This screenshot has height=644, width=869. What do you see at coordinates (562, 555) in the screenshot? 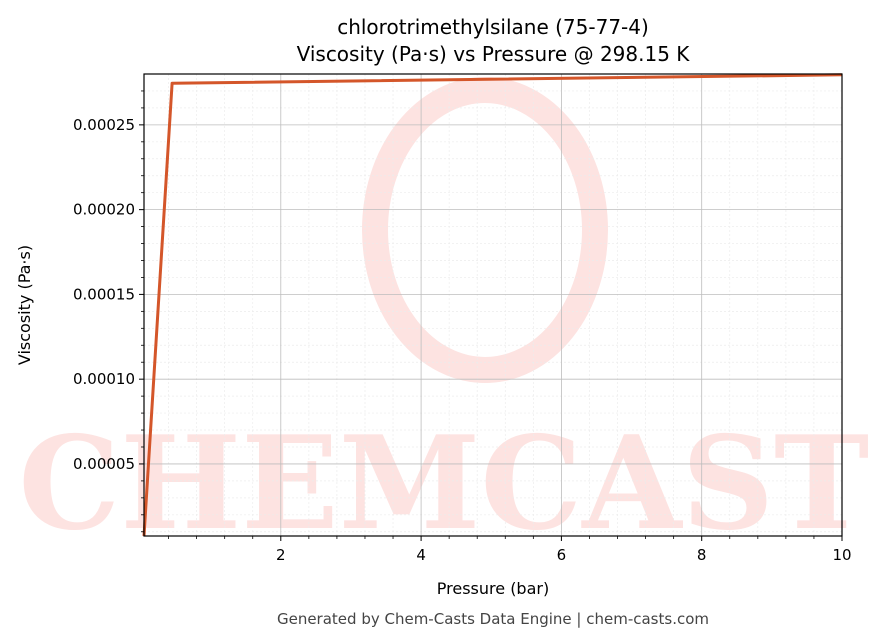
I see `x-tick-label: 6` at bounding box center [562, 555].